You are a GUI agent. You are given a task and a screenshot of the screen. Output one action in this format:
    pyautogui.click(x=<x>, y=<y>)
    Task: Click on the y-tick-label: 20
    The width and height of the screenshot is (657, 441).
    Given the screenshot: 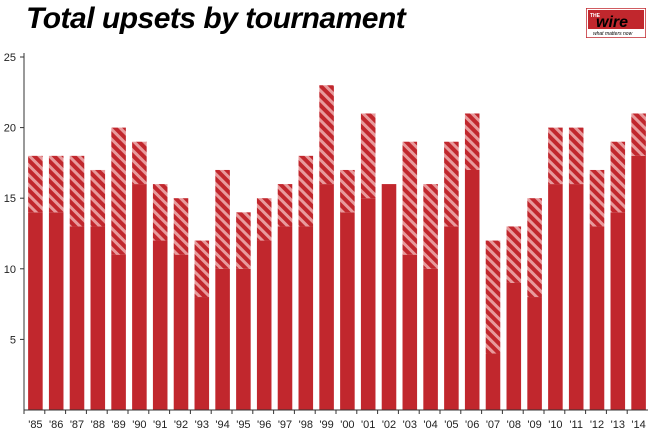 What is the action you would take?
    pyautogui.click(x=10, y=129)
    